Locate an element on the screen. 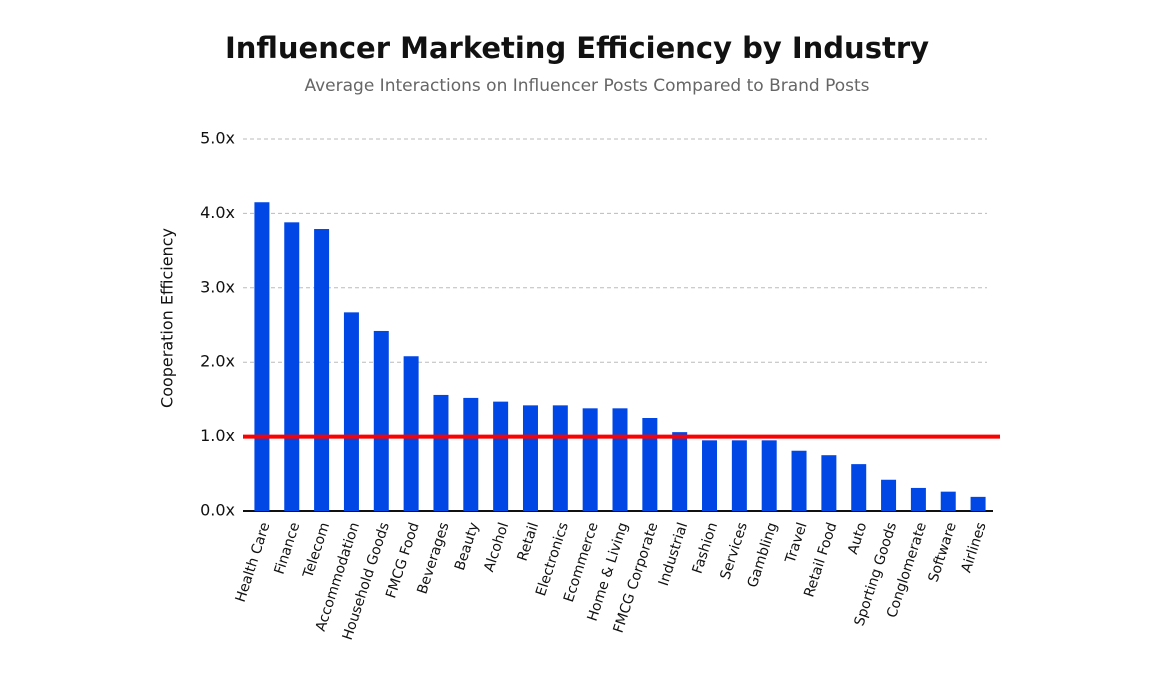 This screenshot has height=700, width=1154. y-tick-label: 4.0x is located at coordinates (217, 212).